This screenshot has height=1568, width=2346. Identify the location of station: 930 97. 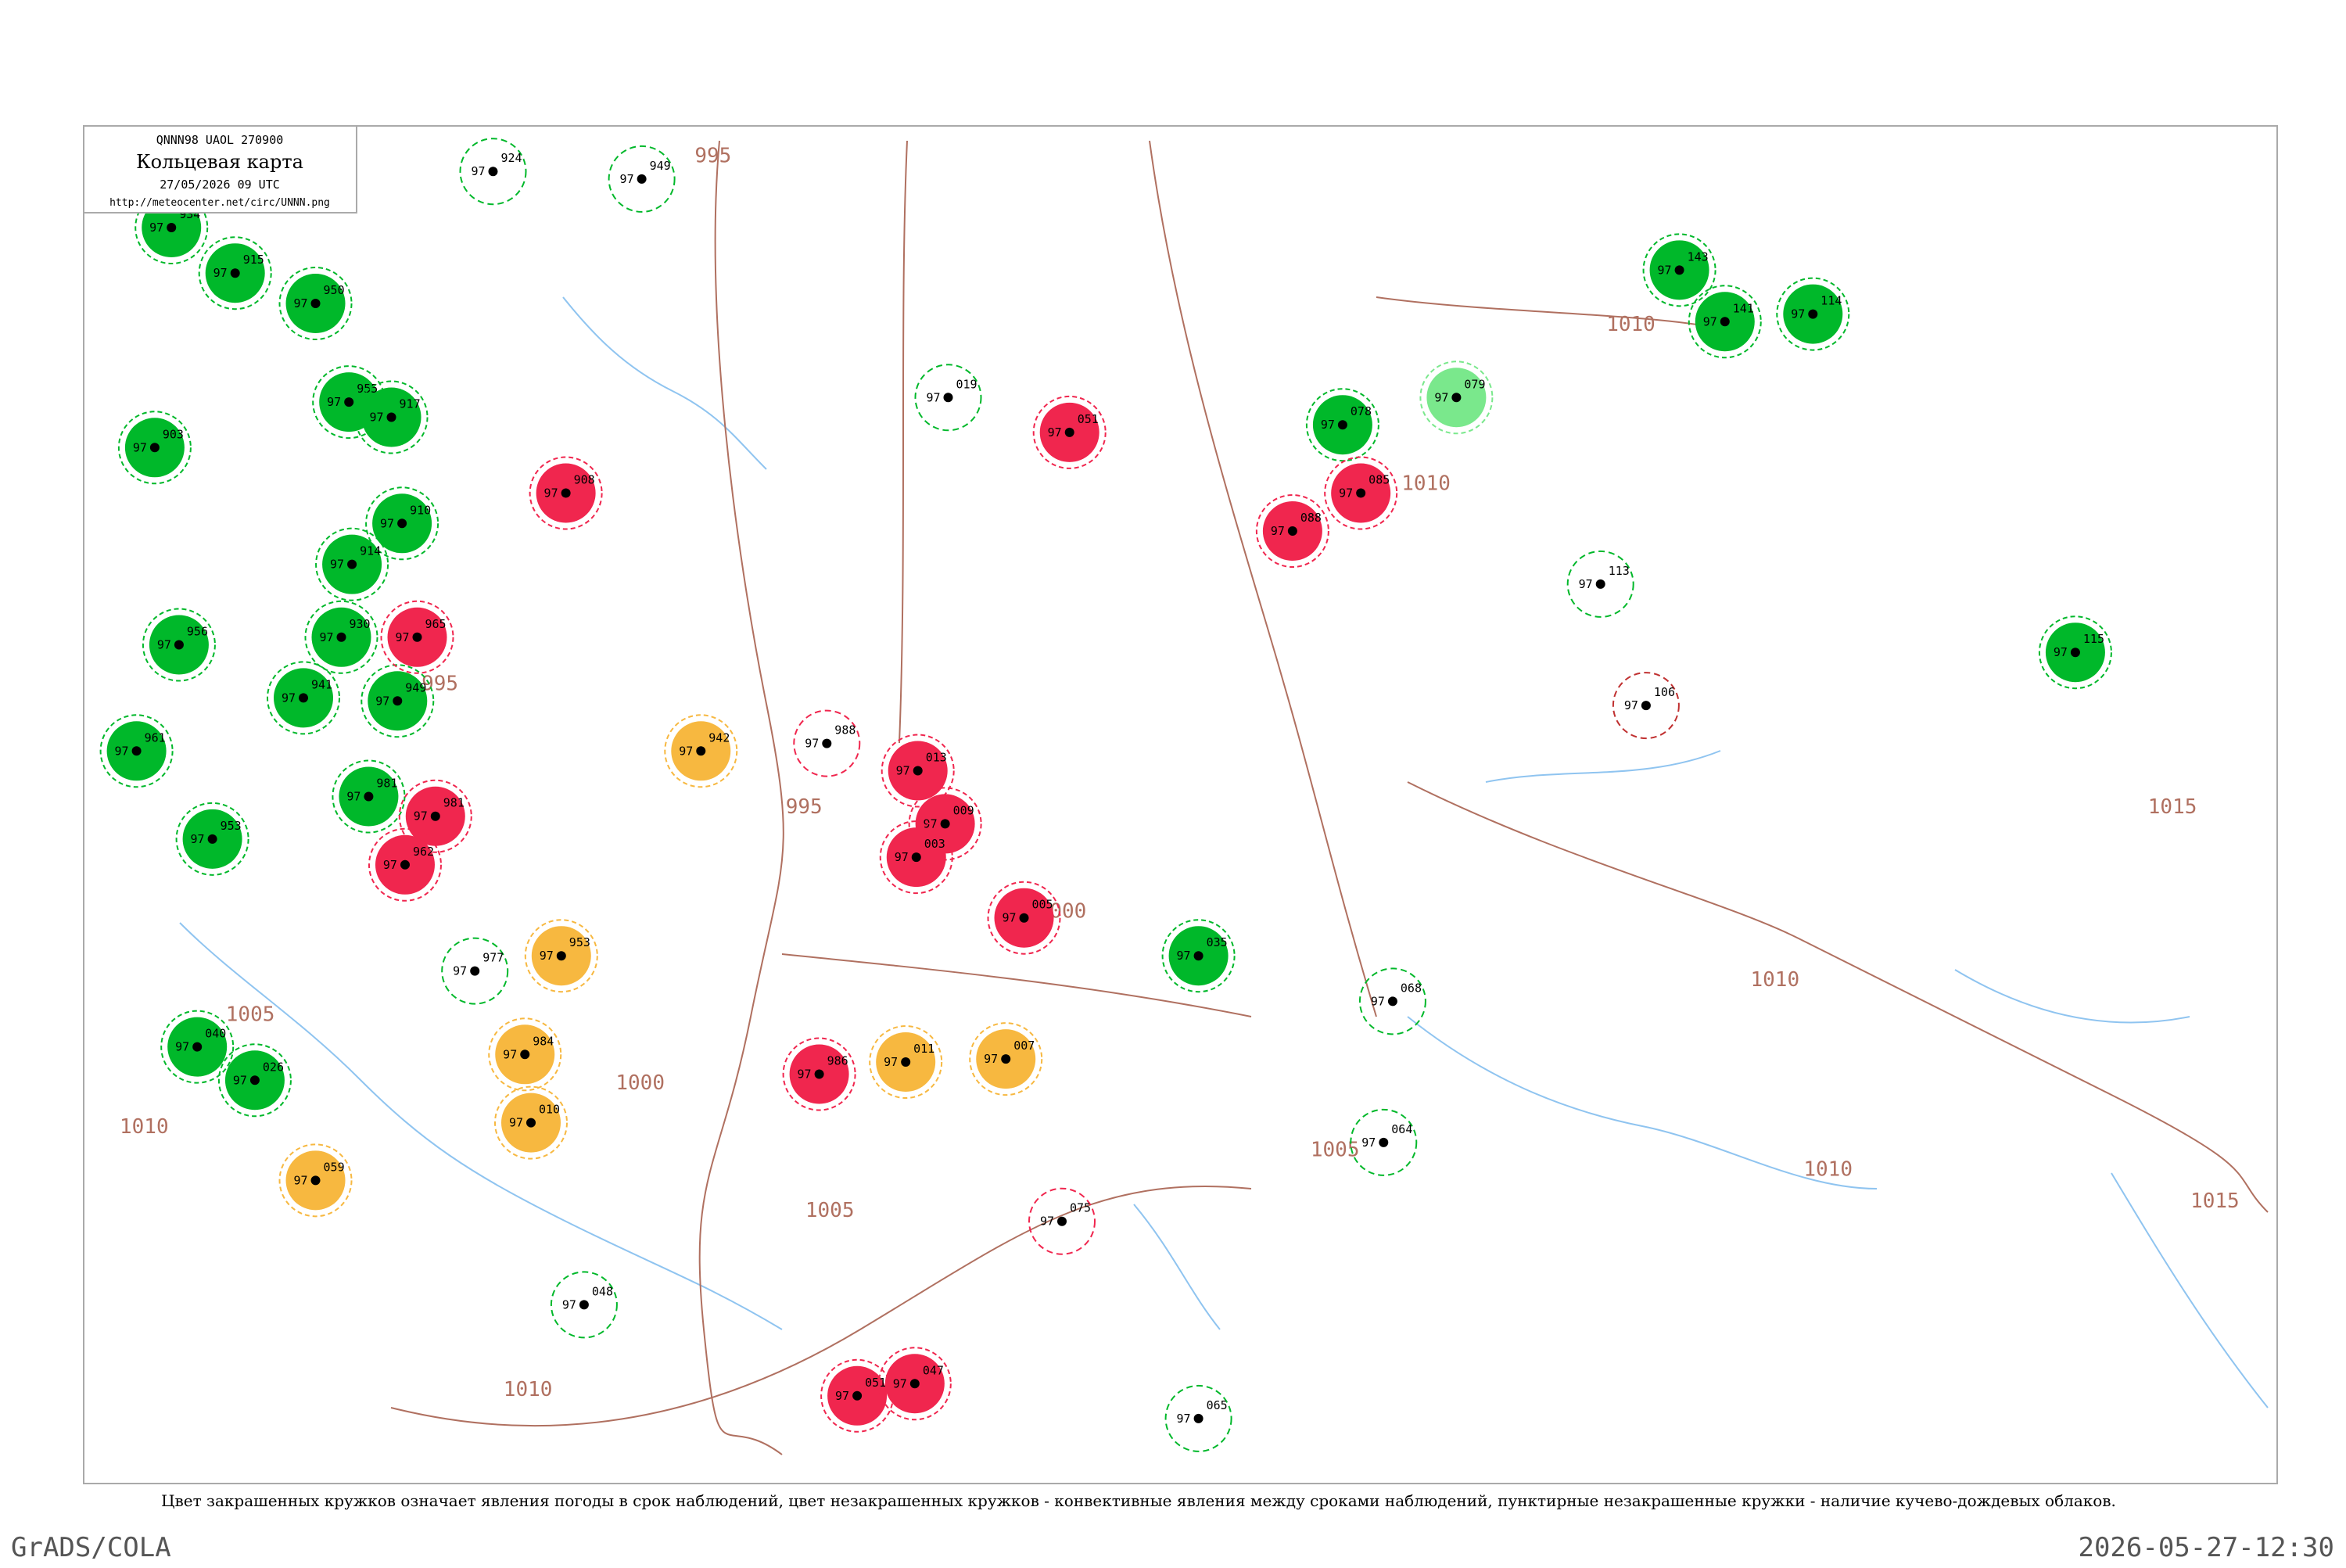
(341, 637).